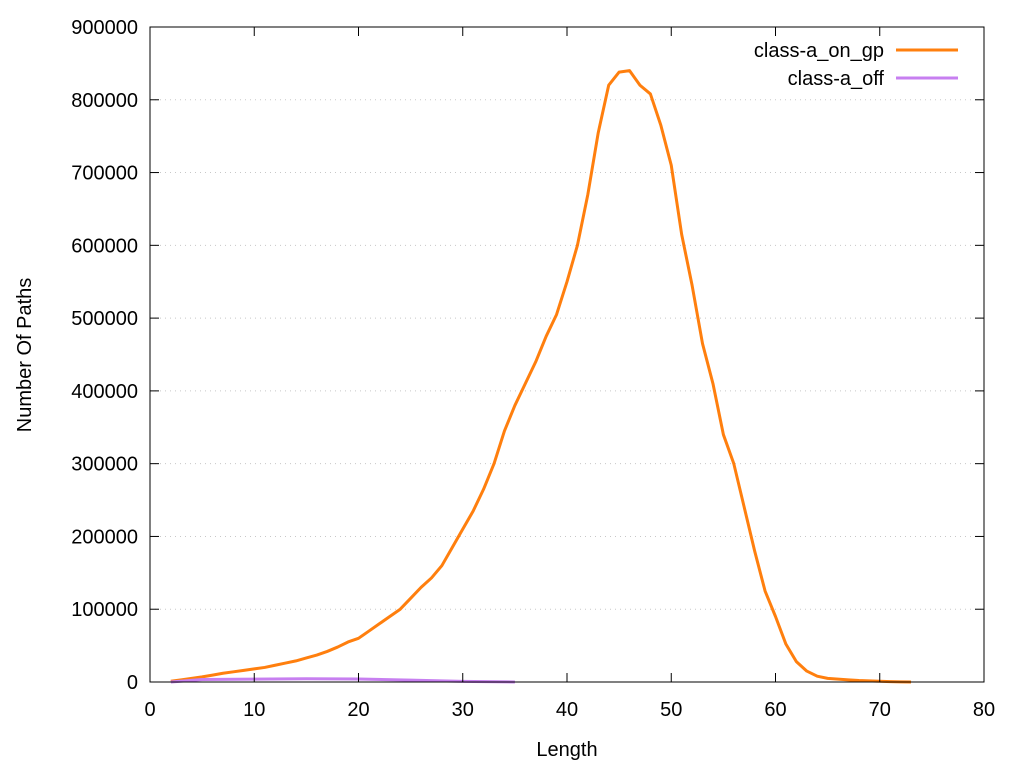  What do you see at coordinates (25, 355) in the screenshot?
I see `y-axis-title: Number Of Paths` at bounding box center [25, 355].